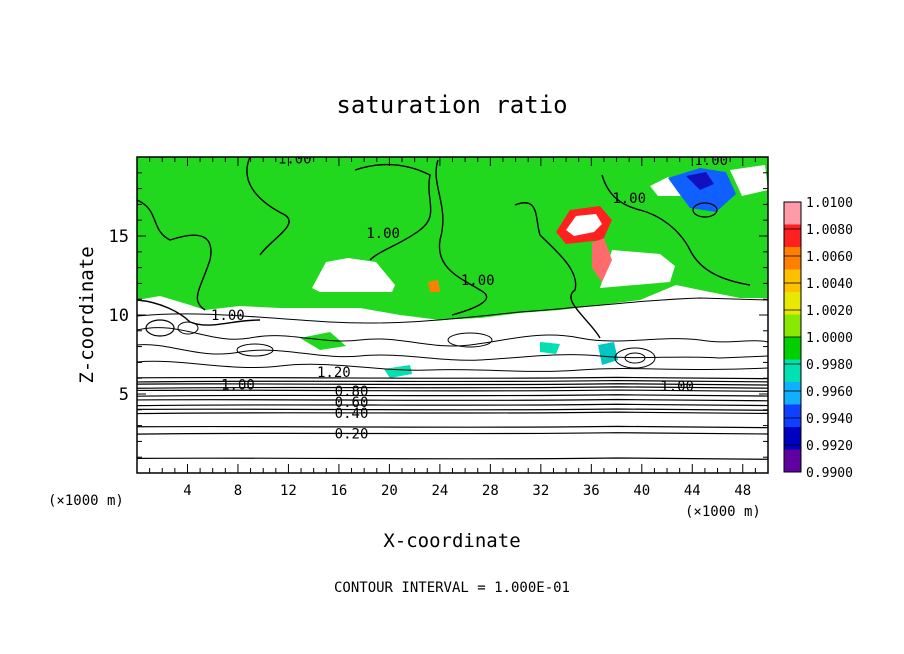 The height and width of the screenshot is (654, 904). What do you see at coordinates (829, 419) in the screenshot?
I see `colorbar-level-label: 0.9940` at bounding box center [829, 419].